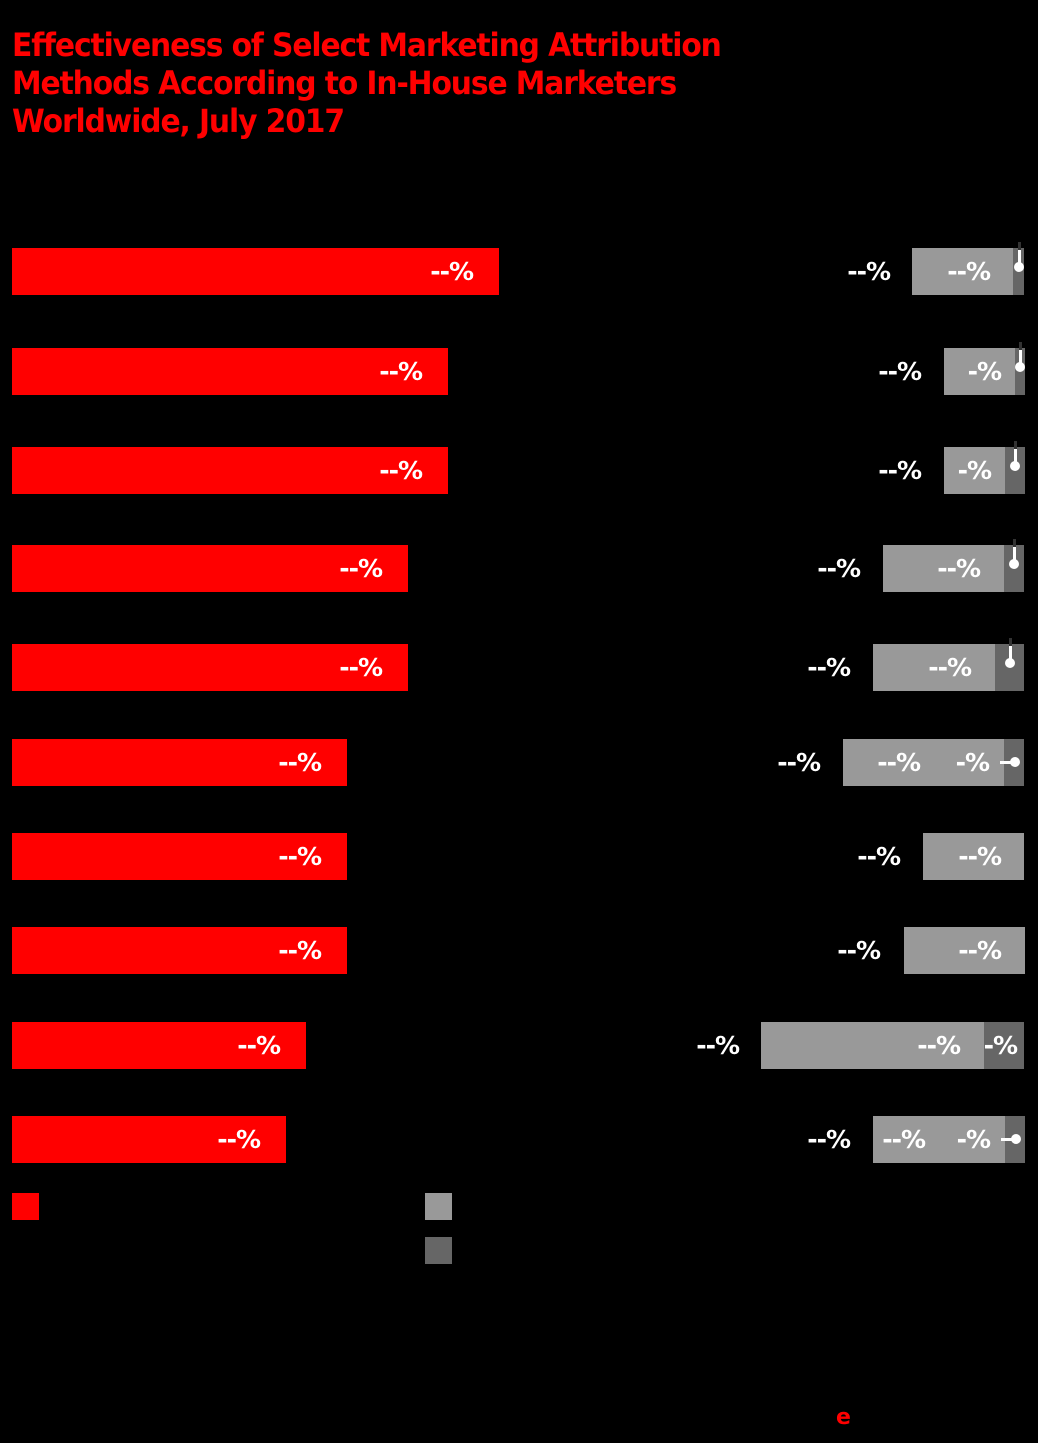 This screenshot has height=1443, width=1038. I want to click on legend-swatch-red, so click(25, 1206).